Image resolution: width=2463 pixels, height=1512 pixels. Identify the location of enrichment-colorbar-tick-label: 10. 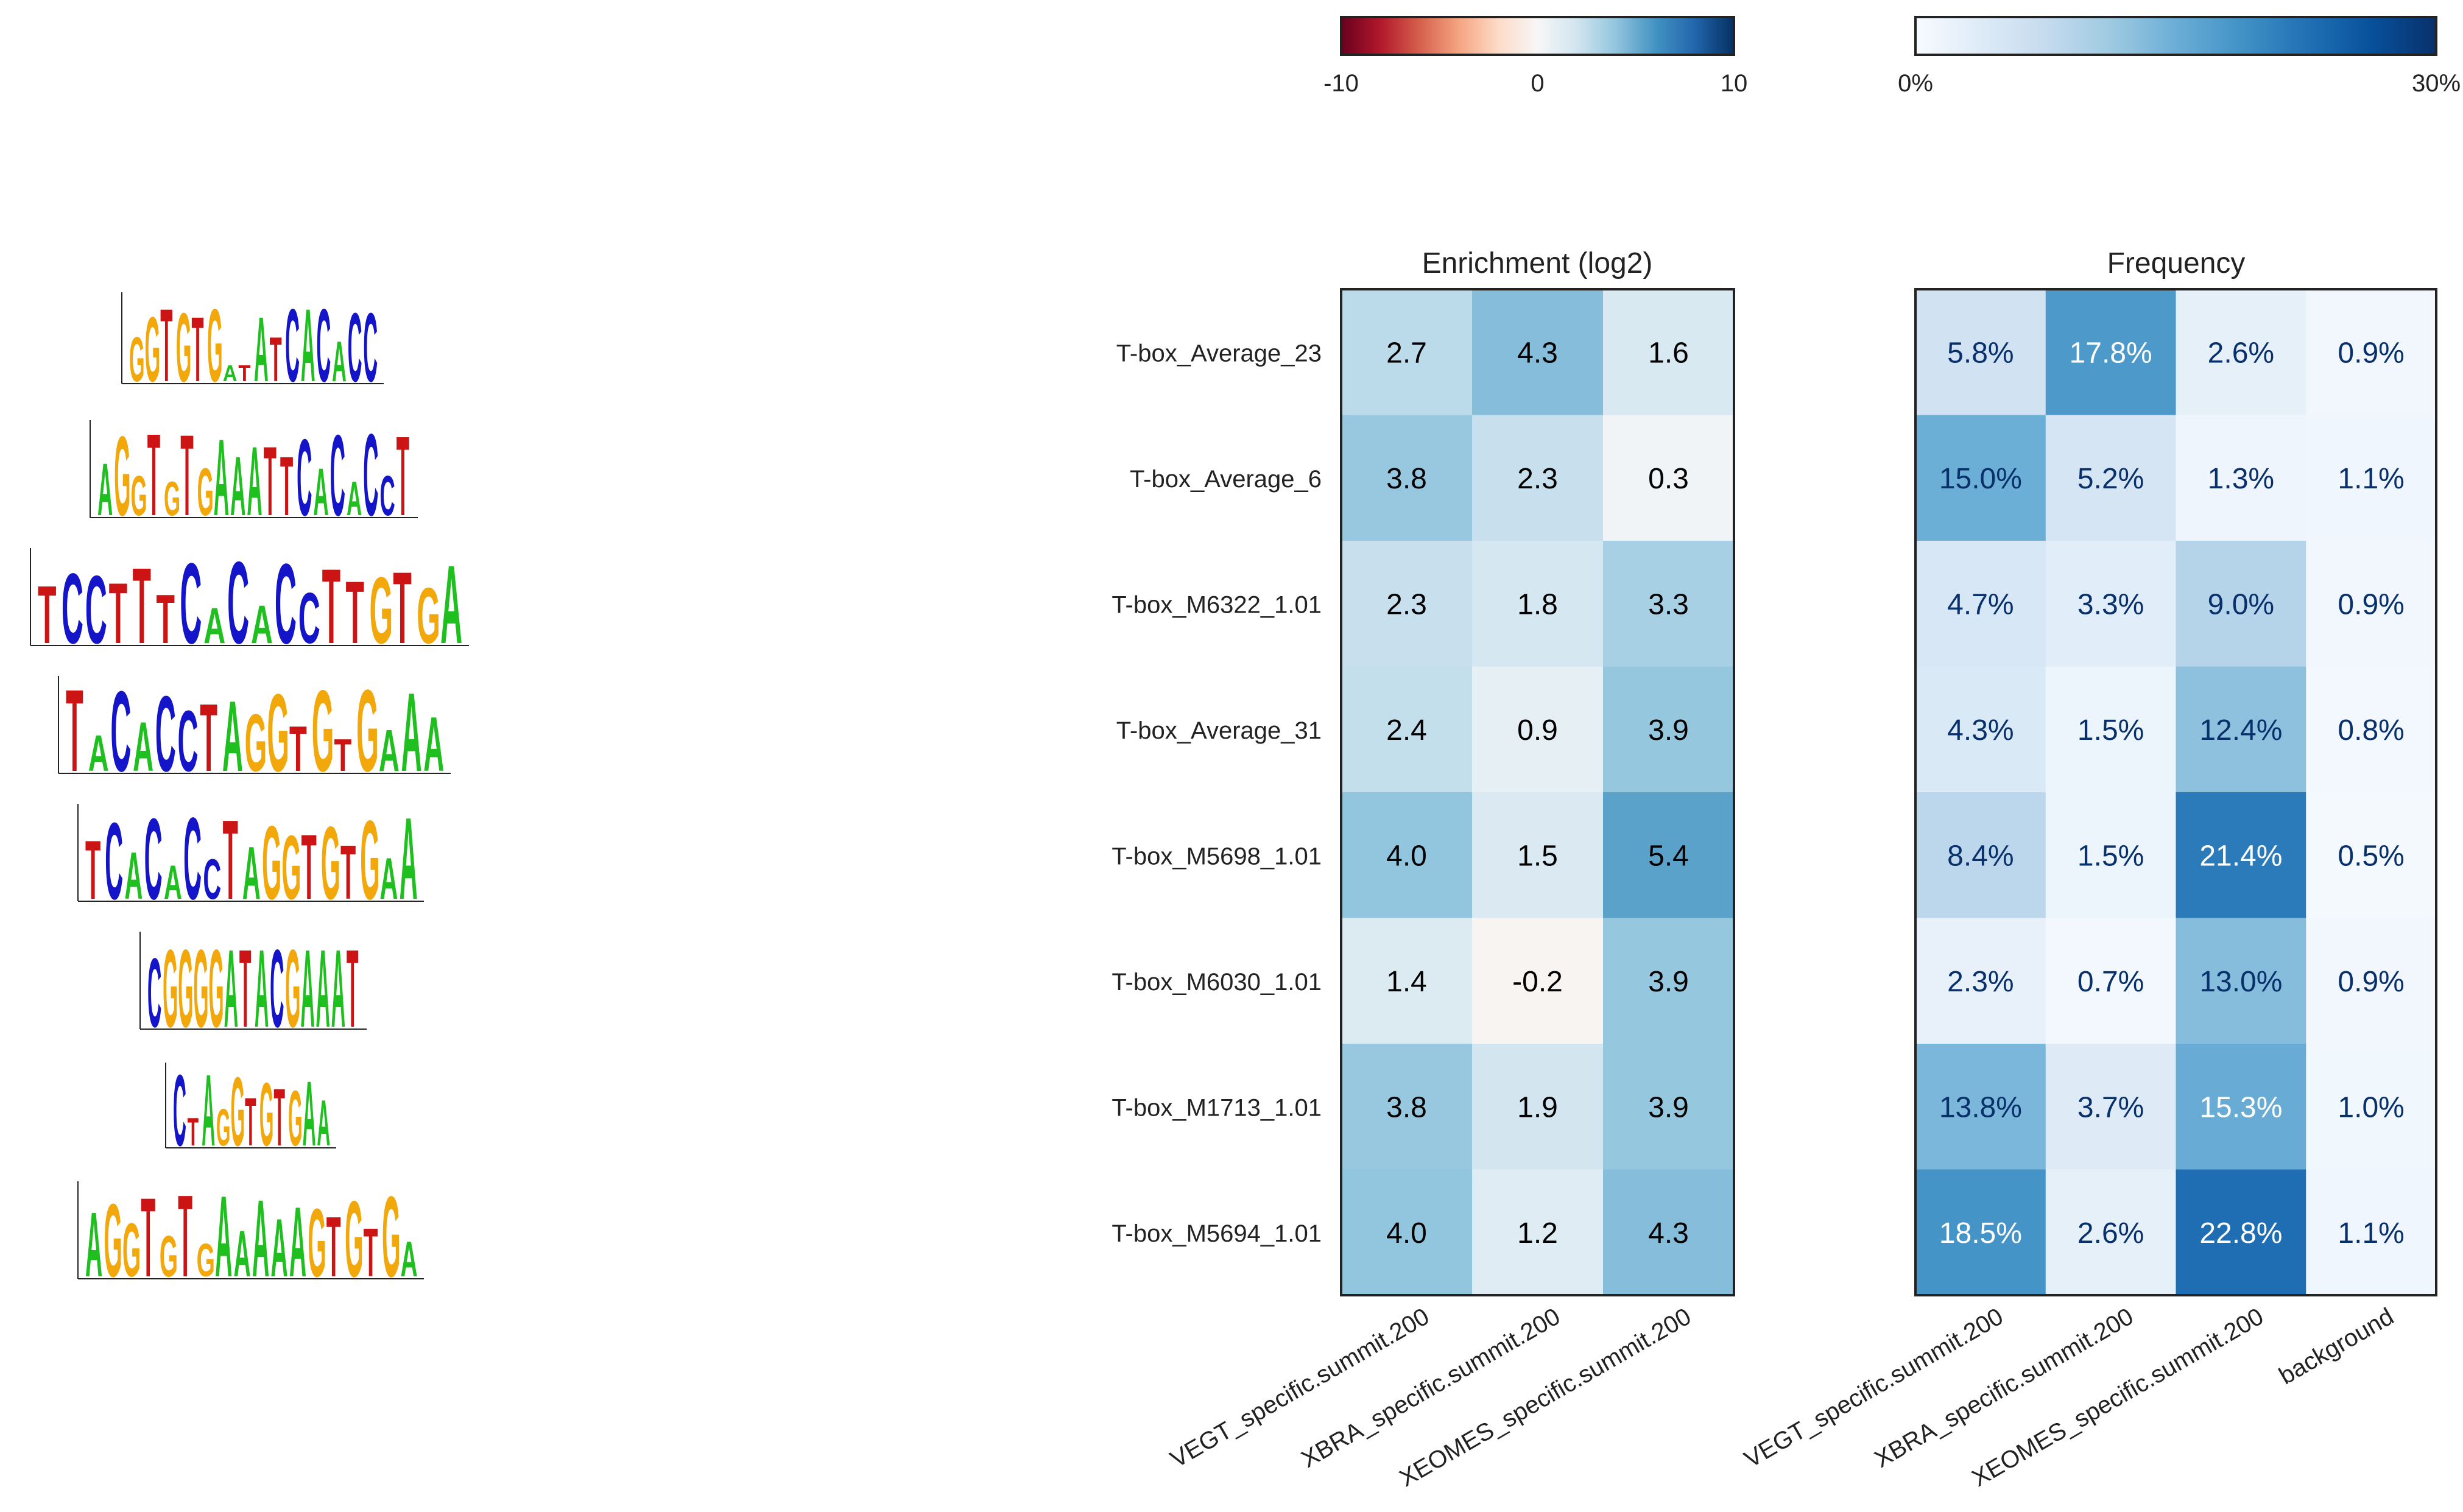
(1734, 83).